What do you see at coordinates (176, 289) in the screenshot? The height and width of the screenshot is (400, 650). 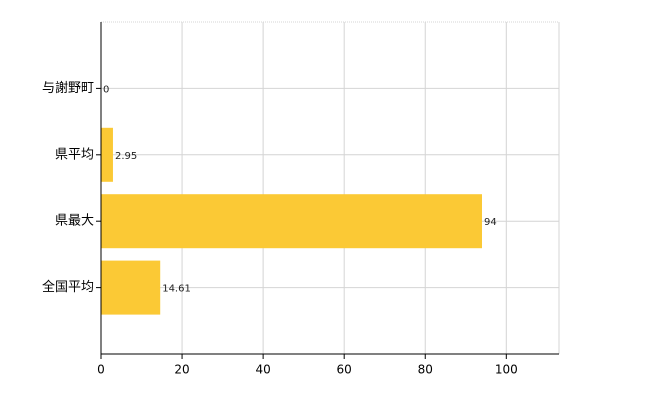 I see `data-label: 14.61` at bounding box center [176, 289].